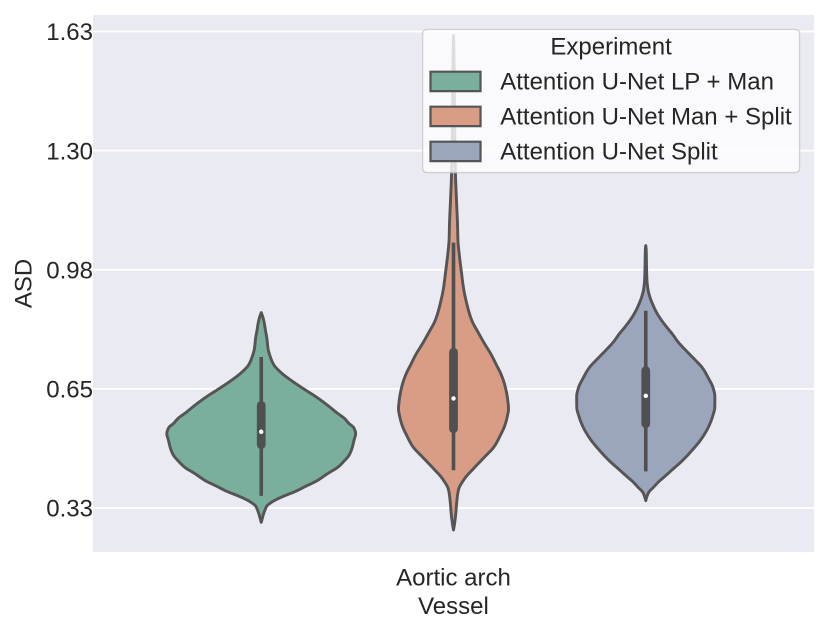  I want to click on svg-text: 0.65, so click(69, 390).